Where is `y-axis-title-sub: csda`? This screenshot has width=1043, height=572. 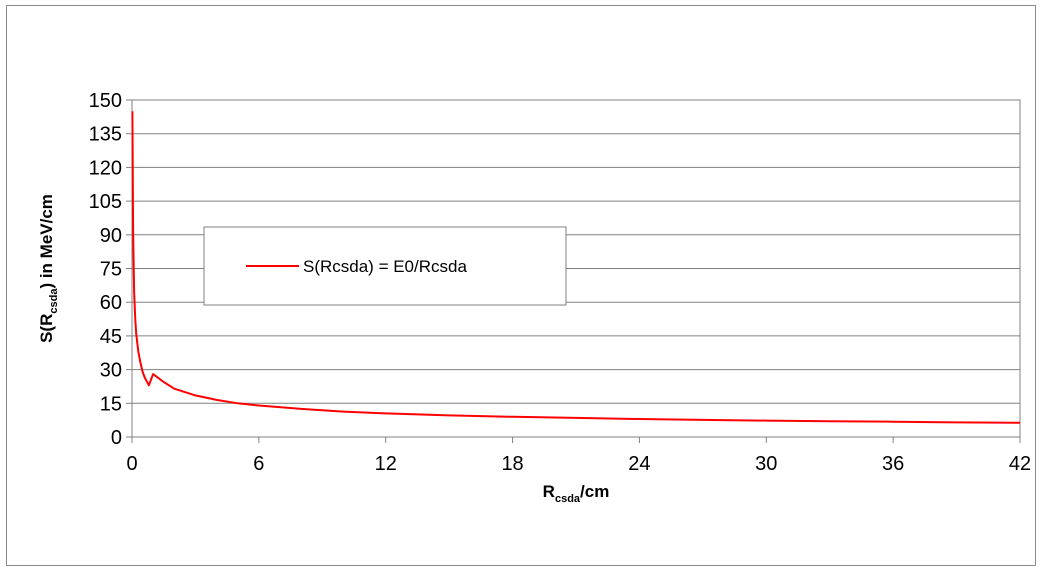 y-axis-title-sub: csda is located at coordinates (54, 301).